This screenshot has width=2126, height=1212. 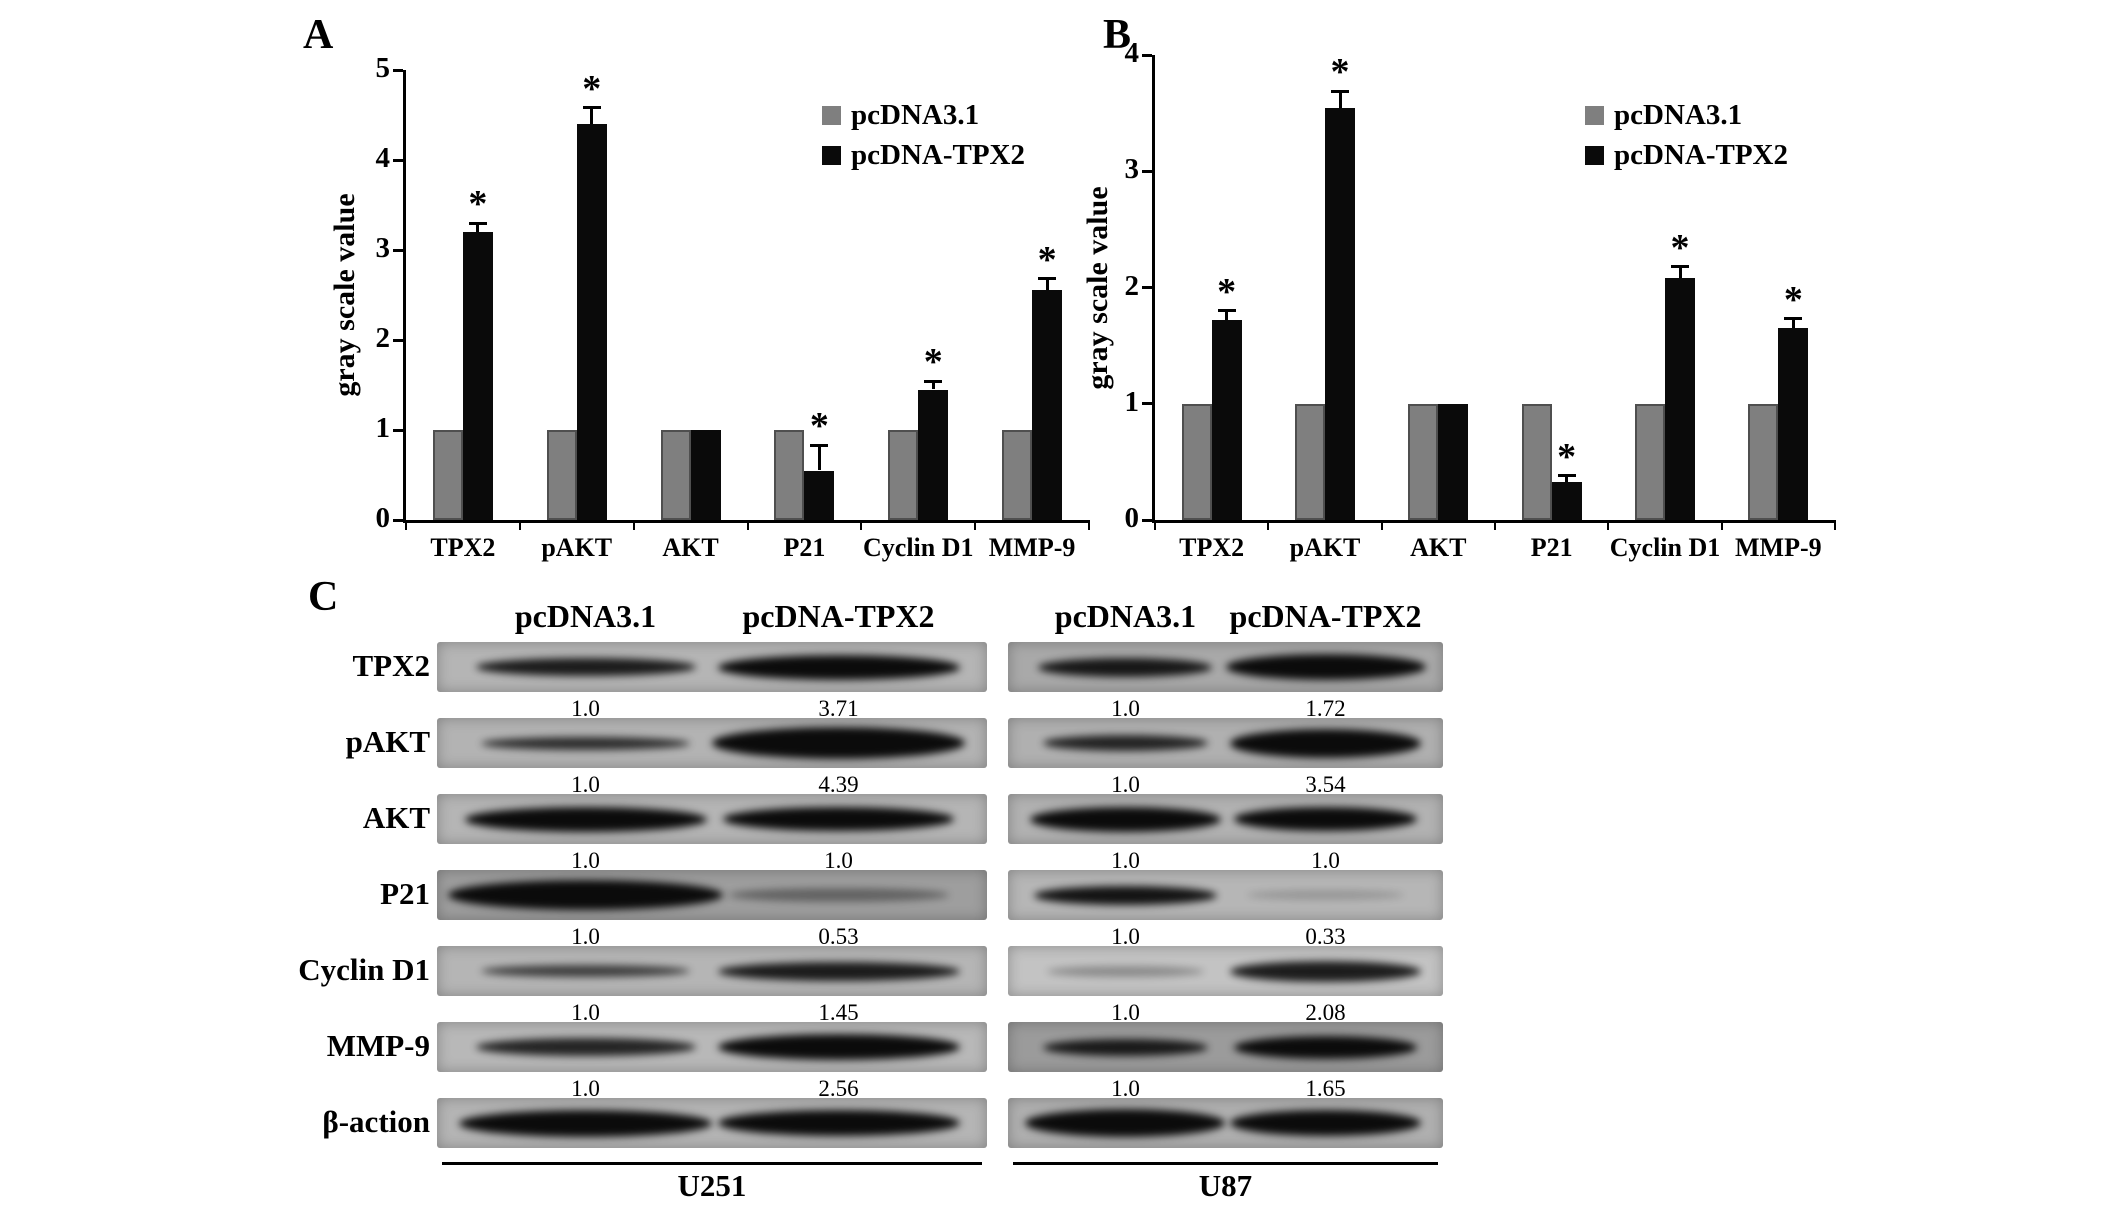 I want to click on blot-row-label: AKT, so click(x=396, y=817).